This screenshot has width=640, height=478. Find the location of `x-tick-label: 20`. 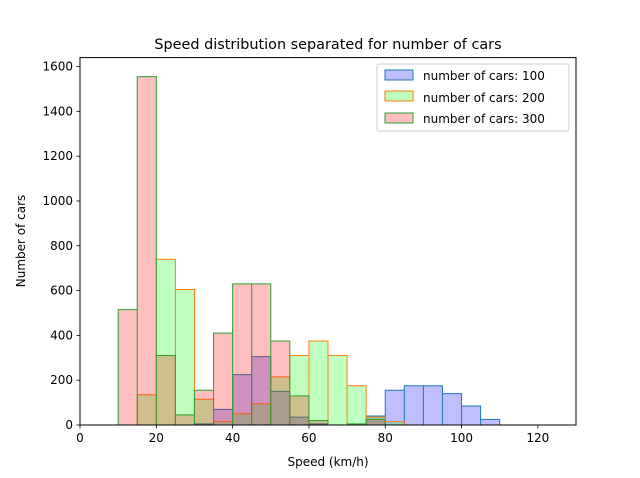

x-tick-label: 20 is located at coordinates (156, 438).